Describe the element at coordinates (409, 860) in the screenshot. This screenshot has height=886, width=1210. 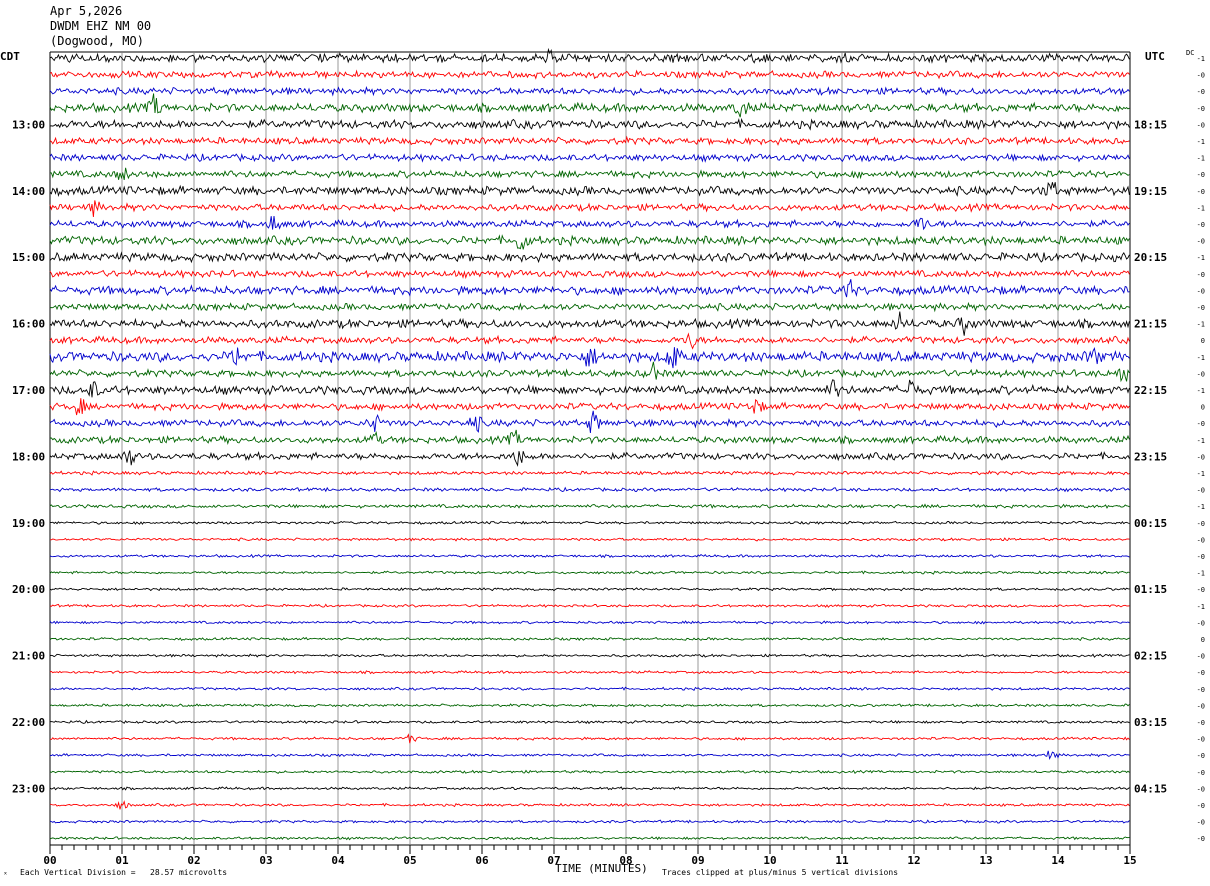
I see `x-tick-label: 05` at that location.